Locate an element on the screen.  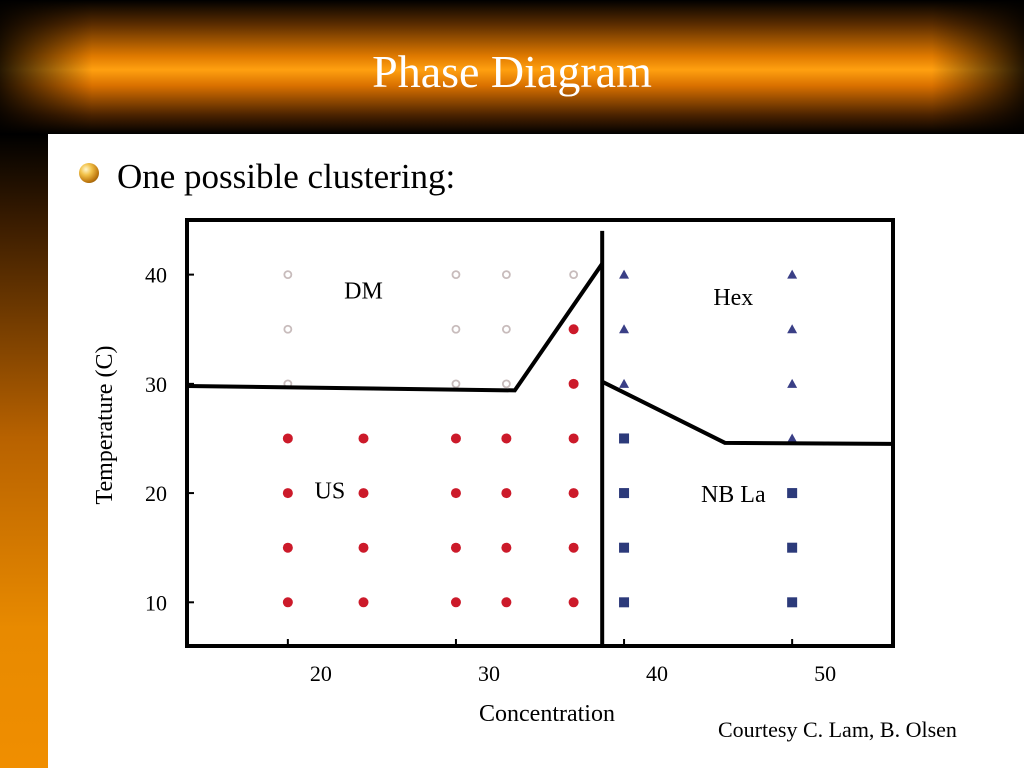
region-label: Hex is located at coordinates (733, 298).